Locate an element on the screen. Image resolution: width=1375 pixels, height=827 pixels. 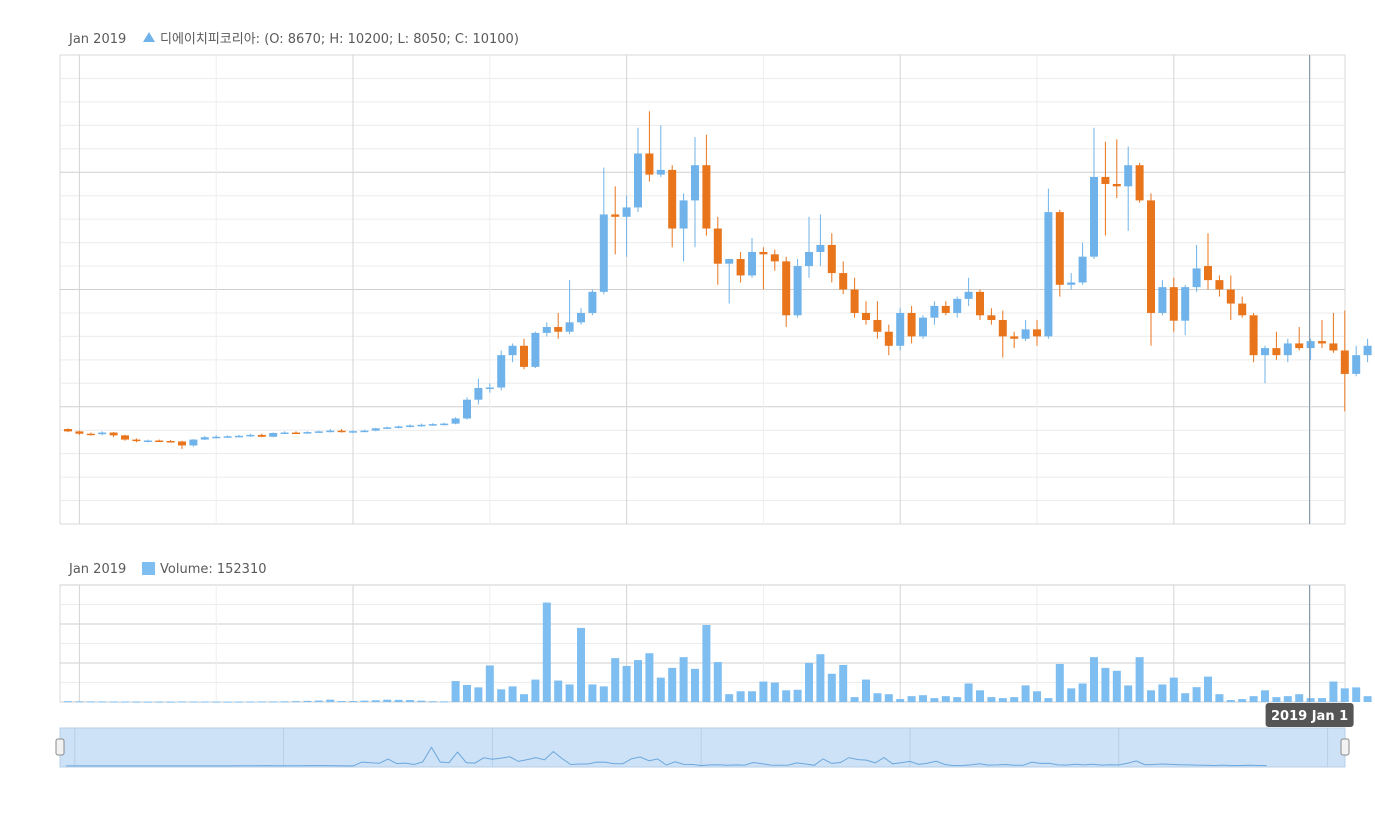
crosshair-date-label: 2019 Jan 1 is located at coordinates (1309, 716).